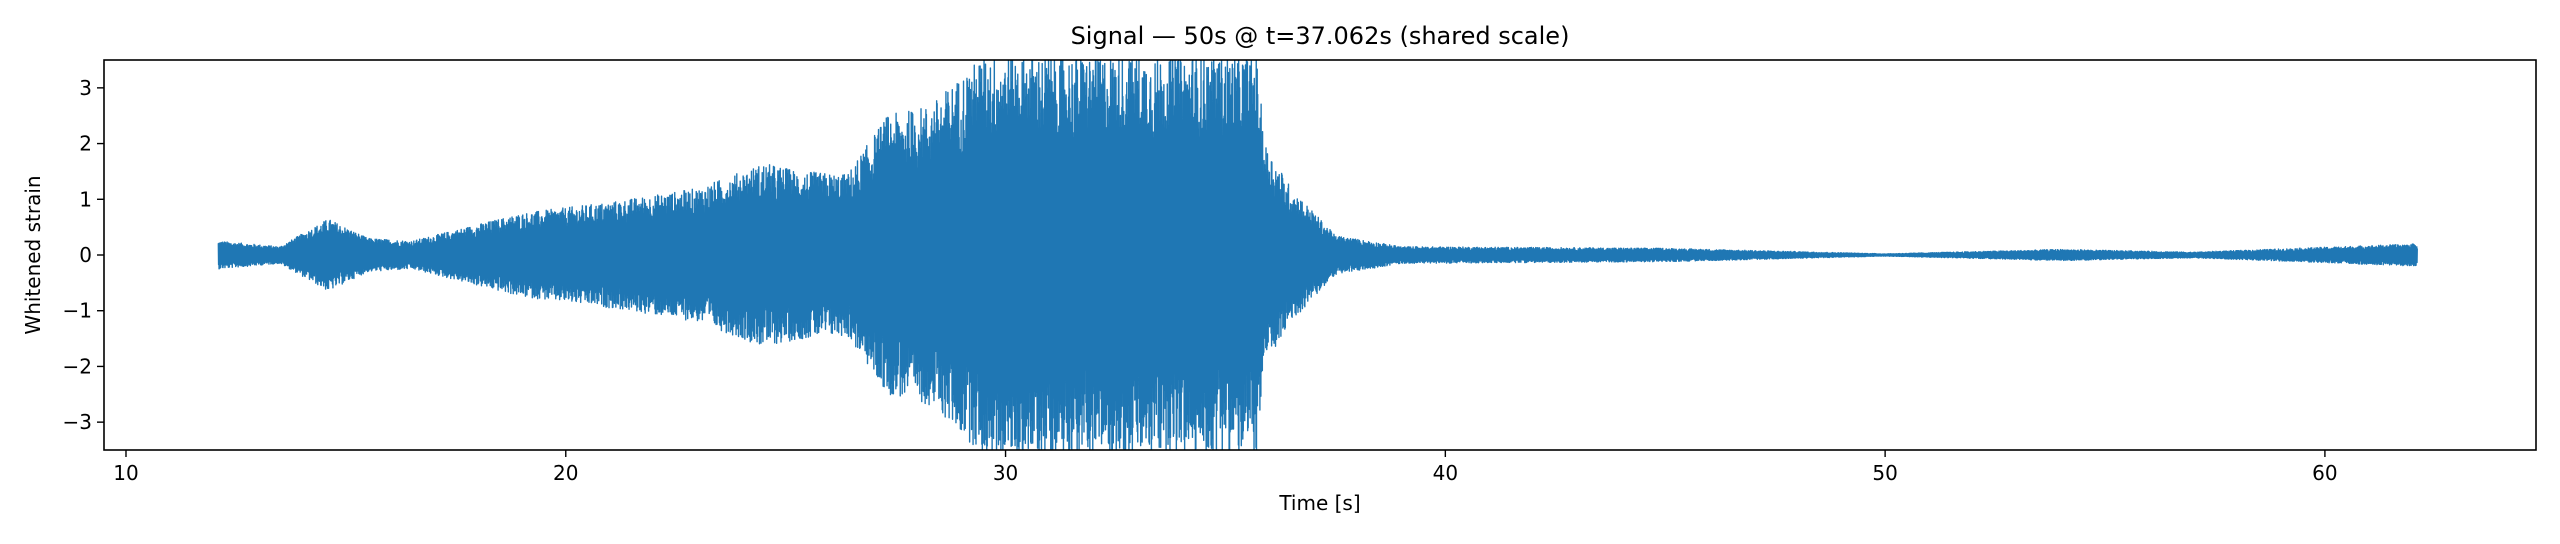 Image resolution: width=2560 pixels, height=544 pixels. Describe the element at coordinates (1884, 473) in the screenshot. I see `x-tick-label: 50` at that location.